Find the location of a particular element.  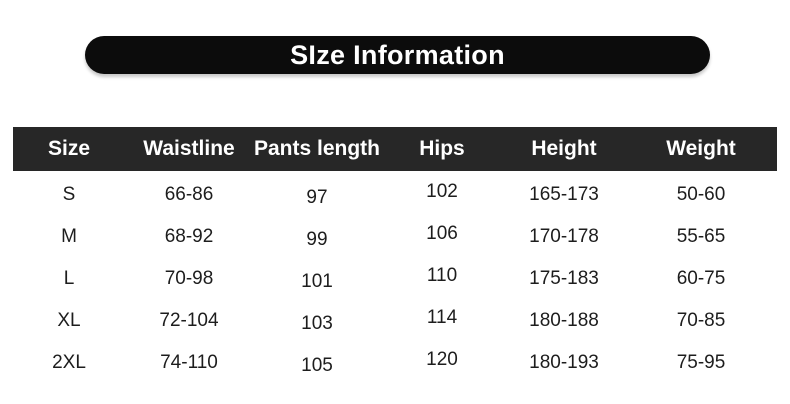

banner-title: SIze Information is located at coordinates (397, 54).